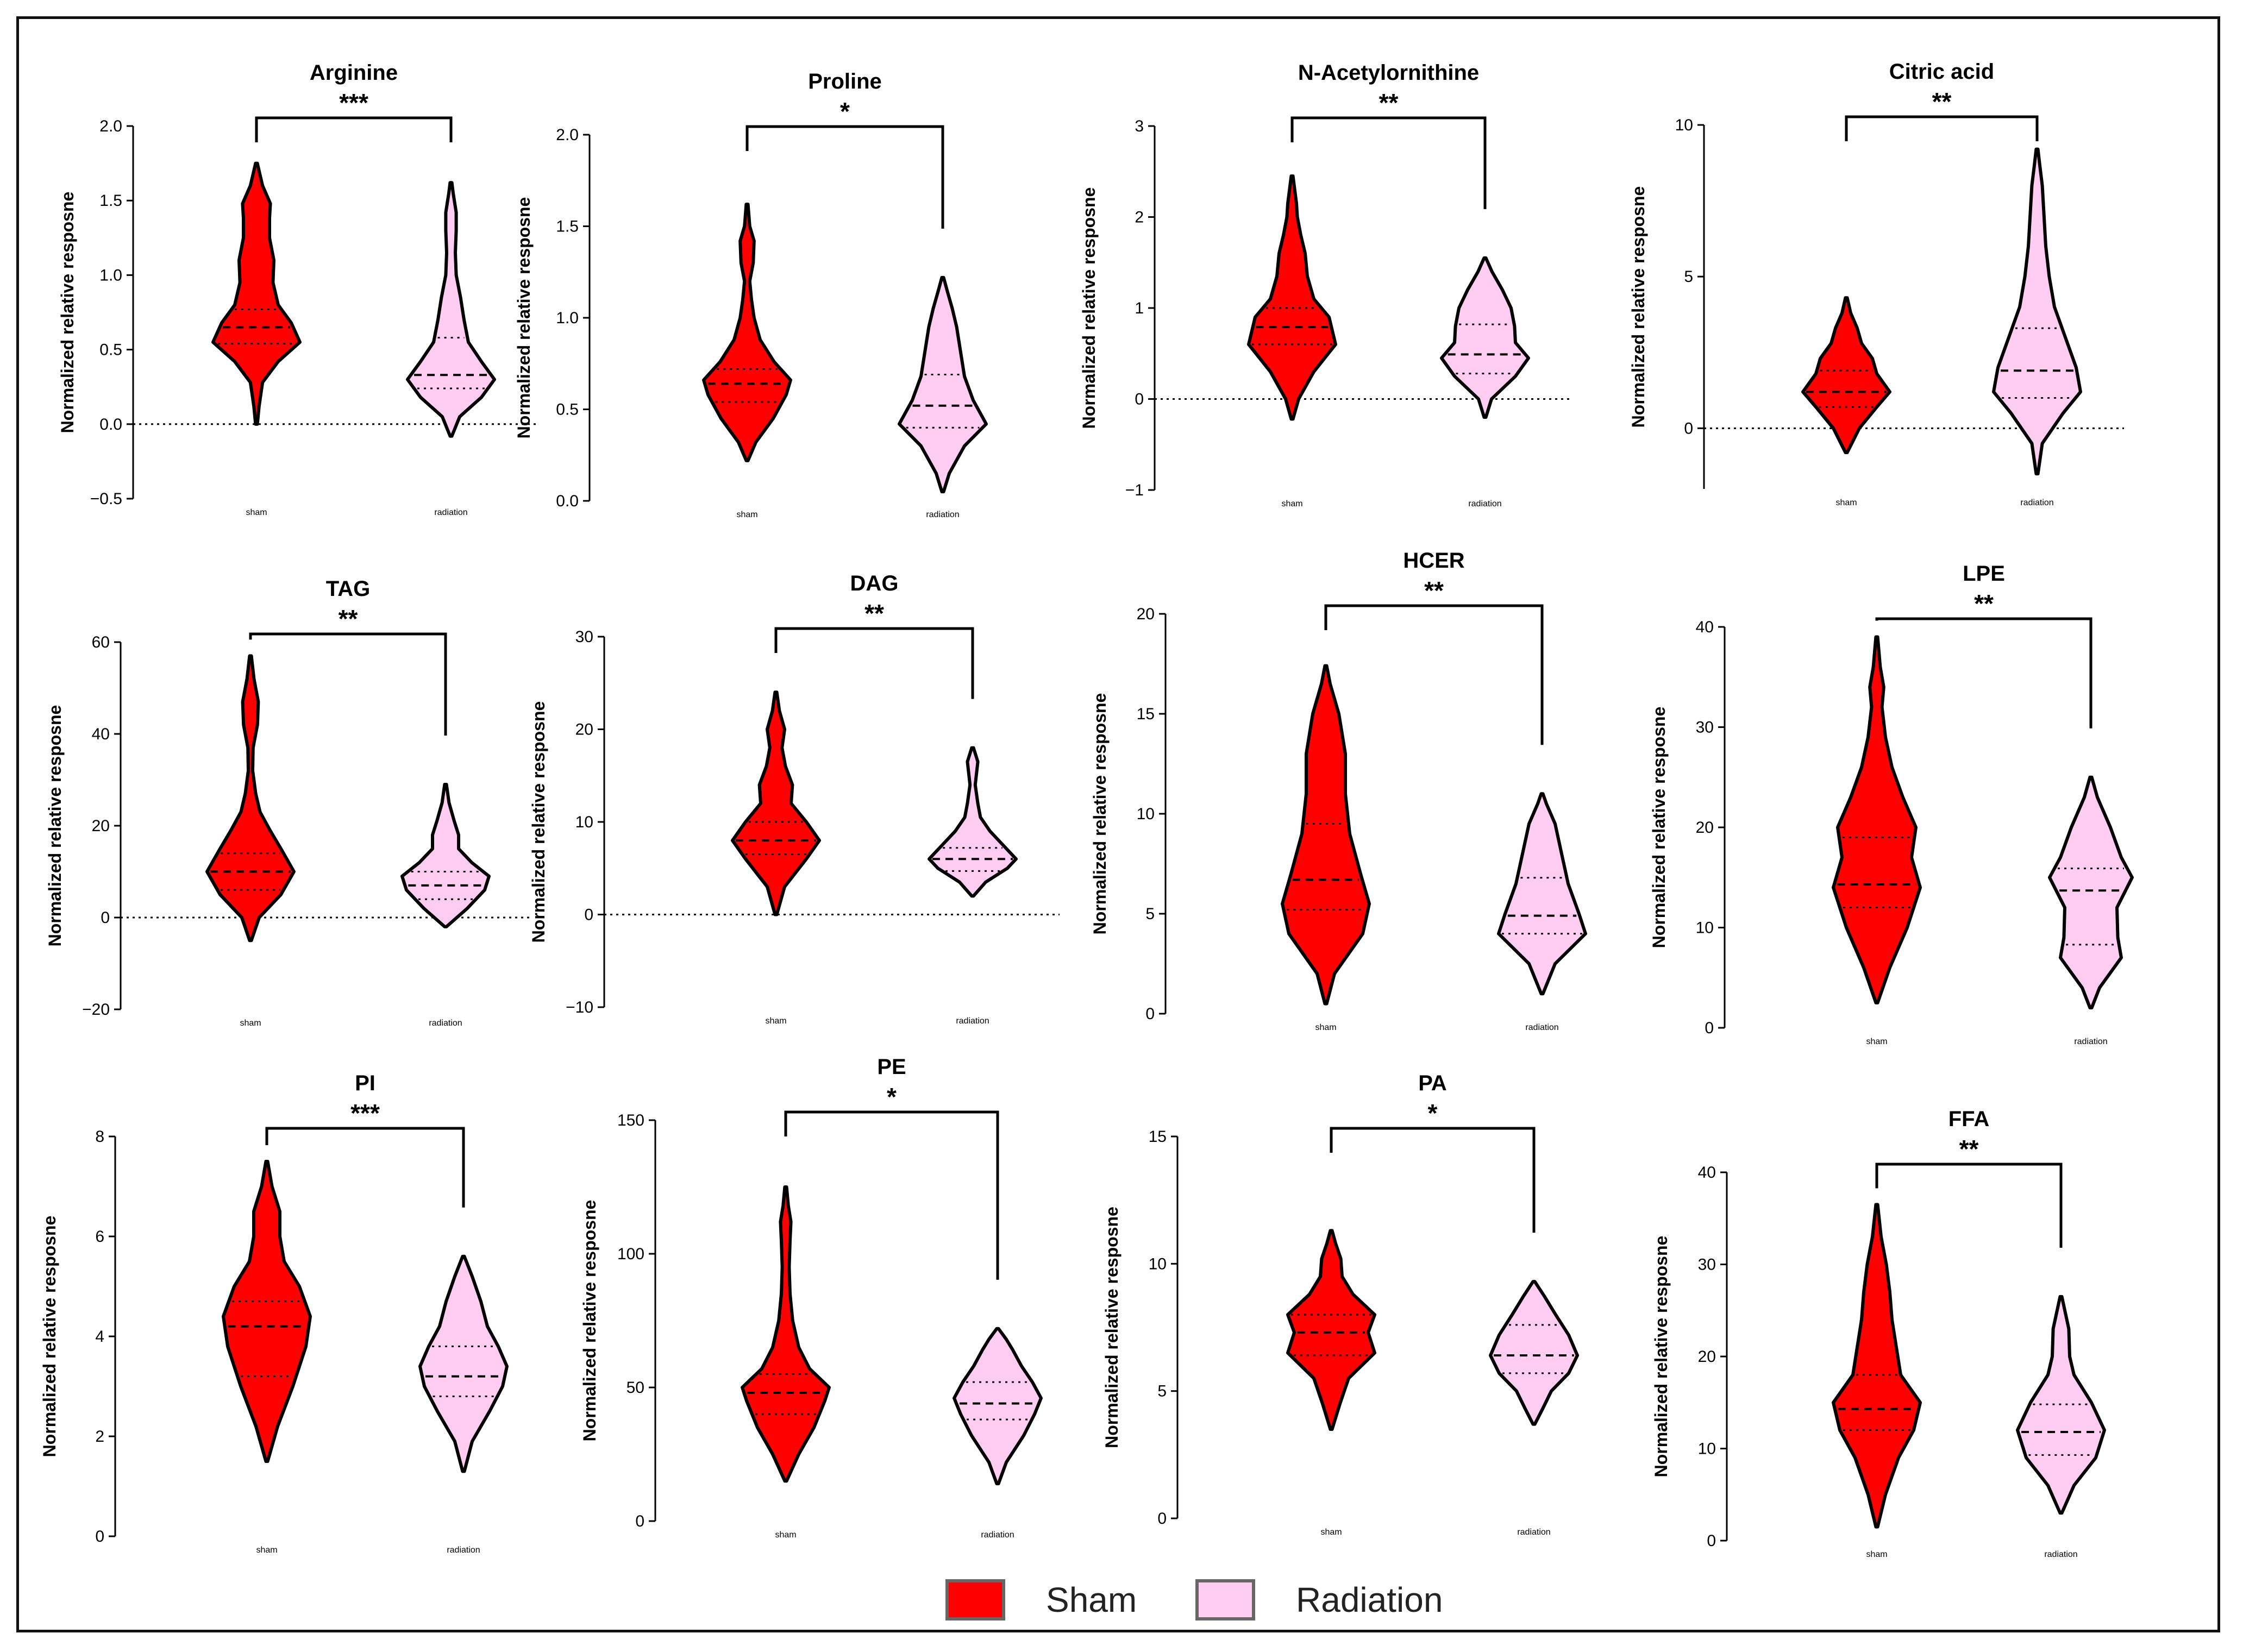 The height and width of the screenshot is (1652, 2243). What do you see at coordinates (110, 350) in the screenshot?
I see `y-tick-label-arginine: 0.5` at bounding box center [110, 350].